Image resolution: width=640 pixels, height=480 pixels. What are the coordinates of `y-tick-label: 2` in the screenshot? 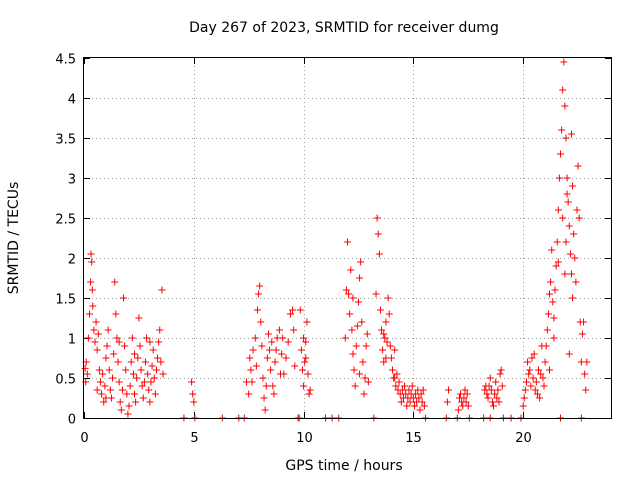 It's located at (72, 260).